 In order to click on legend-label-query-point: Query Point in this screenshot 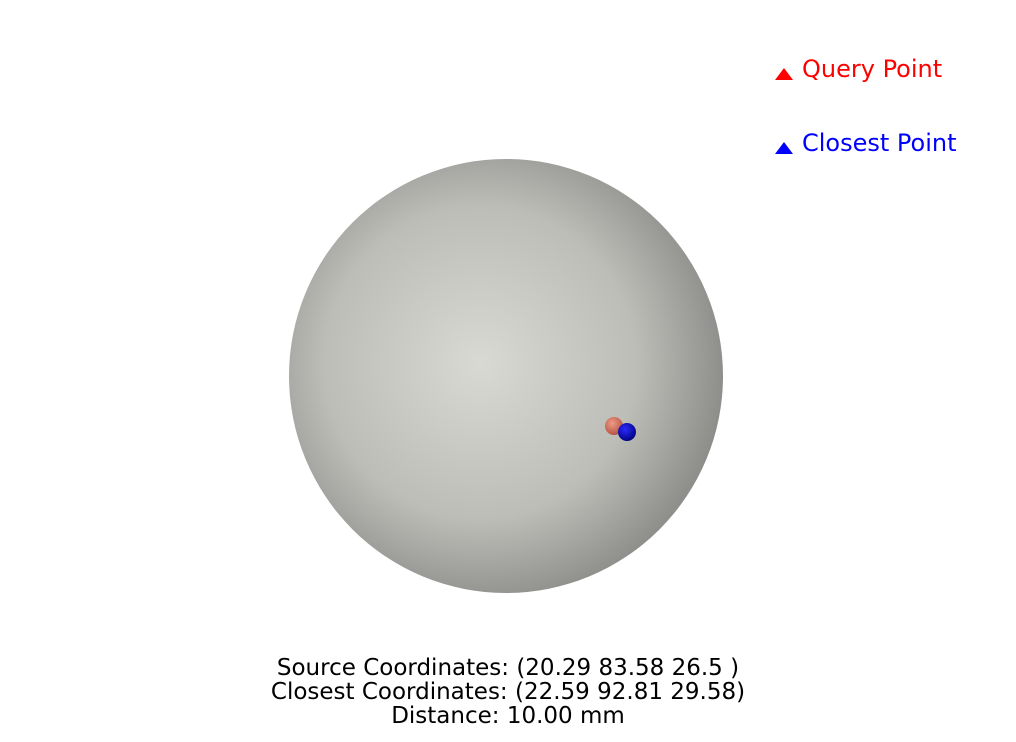, I will do `click(872, 69)`.